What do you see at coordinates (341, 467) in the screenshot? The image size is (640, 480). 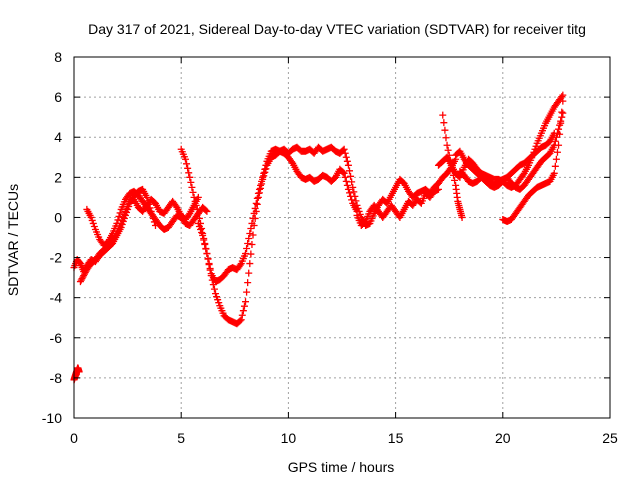 I see `x-axis-label: GPS time / hours` at bounding box center [341, 467].